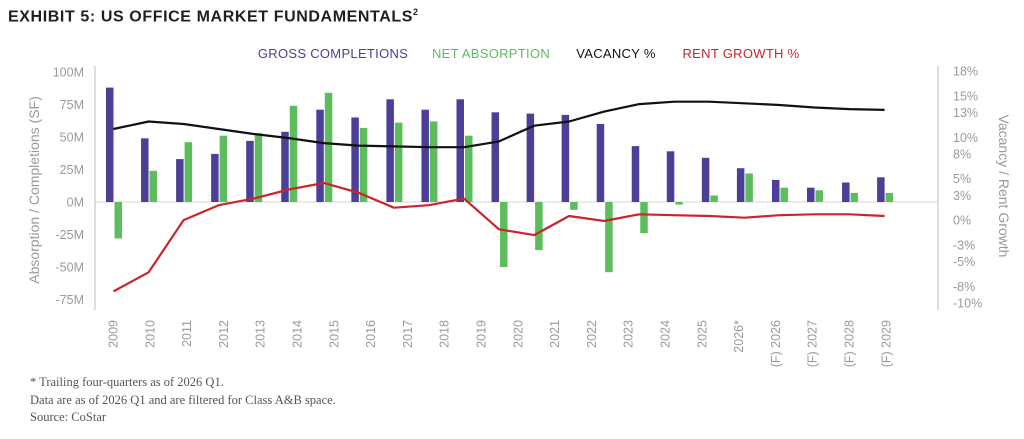  What do you see at coordinates (967, 304) in the screenshot?
I see `right-tick-label: -10%` at bounding box center [967, 304].